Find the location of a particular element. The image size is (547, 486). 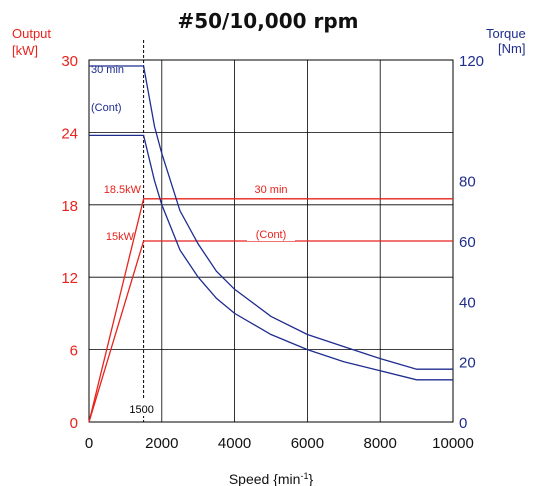

left-axis-label-line1: Output is located at coordinates (31, 33).